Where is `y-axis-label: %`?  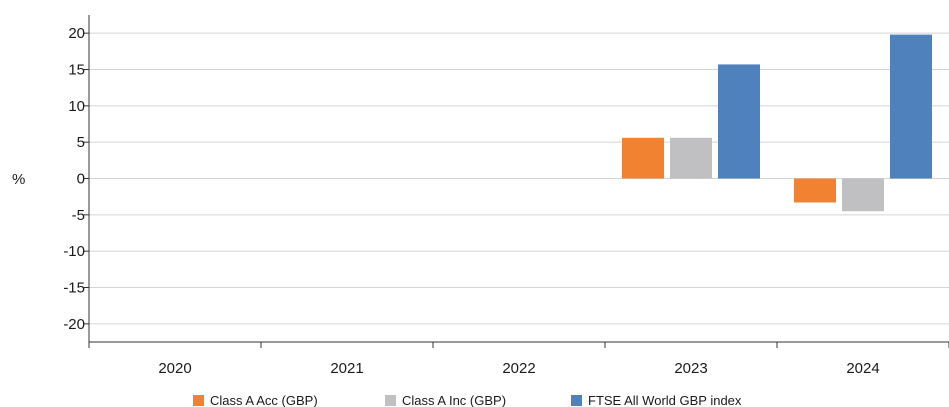 y-axis-label: % is located at coordinates (18, 179).